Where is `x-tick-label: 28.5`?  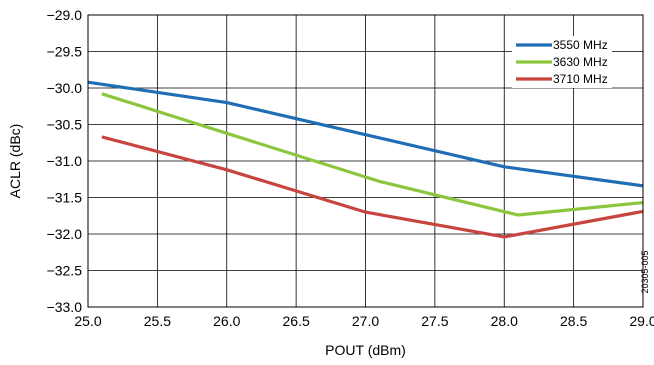 x-tick-label: 28.5 is located at coordinates (573, 321).